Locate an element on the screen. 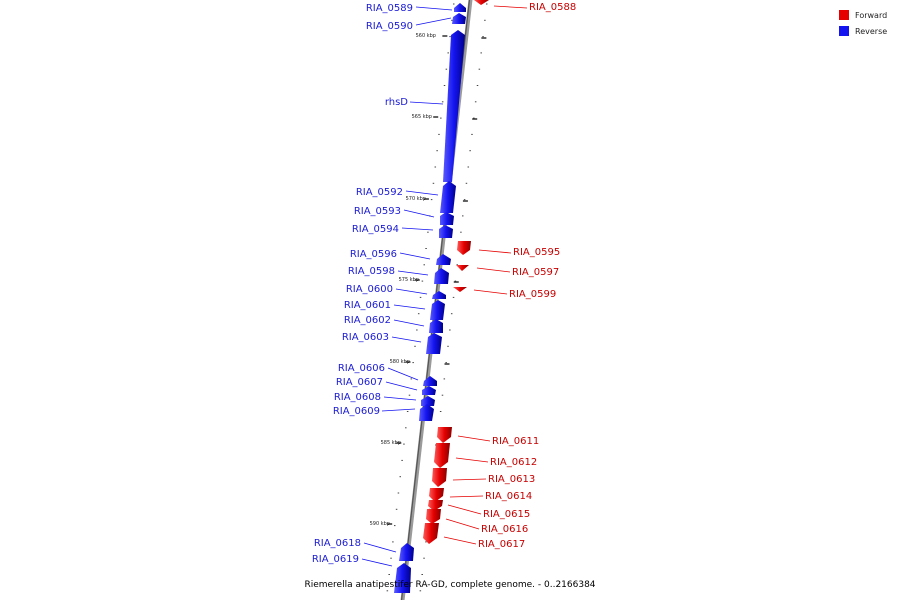  gene-label: RIA_0597 is located at coordinates (535, 272).